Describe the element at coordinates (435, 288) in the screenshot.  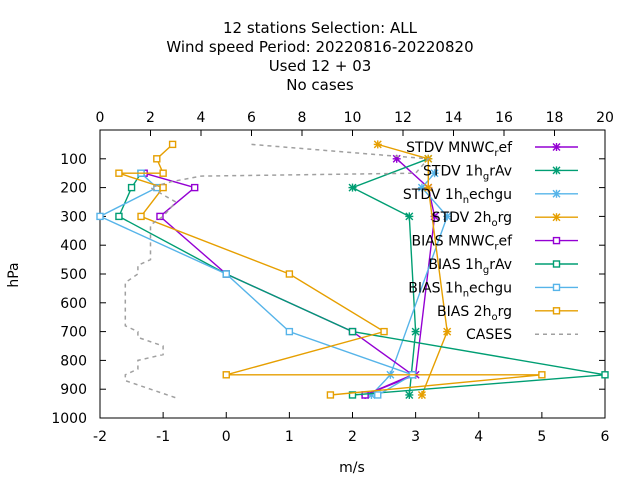
I see `legend-label-part: BIAS 1h` at that location.